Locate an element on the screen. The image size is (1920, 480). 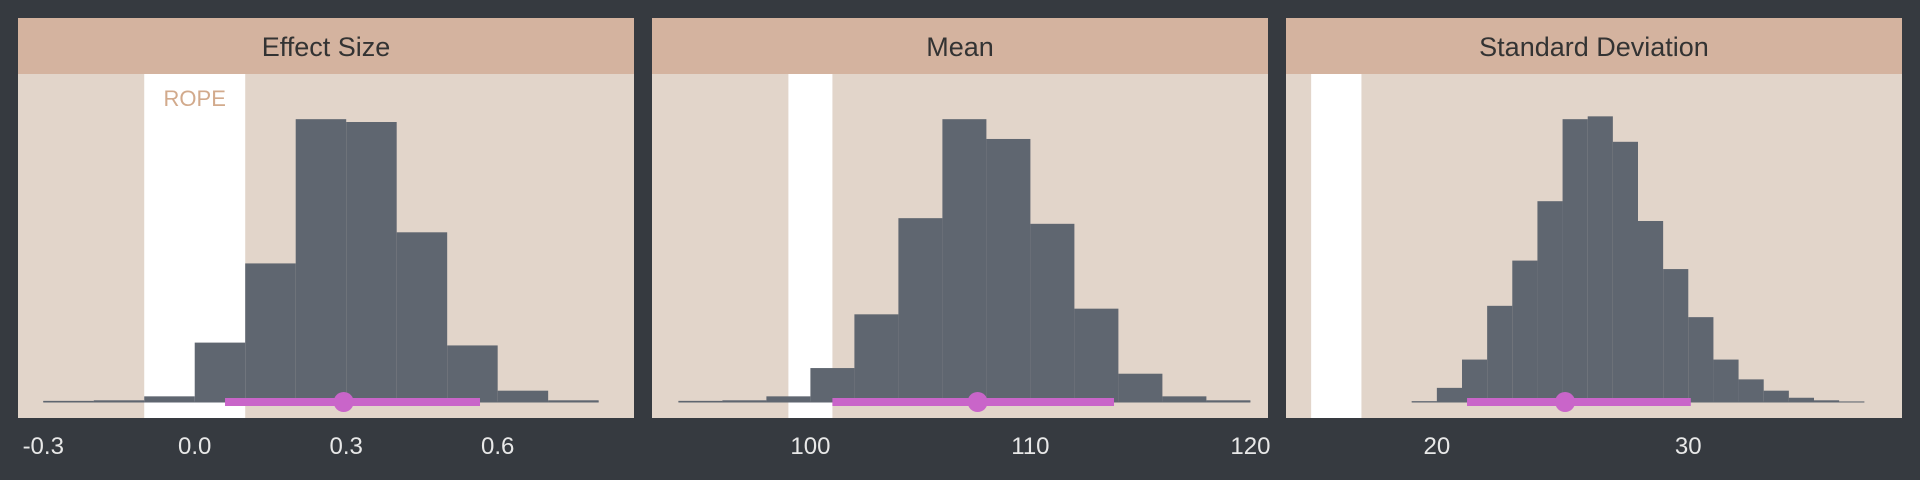
panel-title: Mean is located at coordinates (960, 47).